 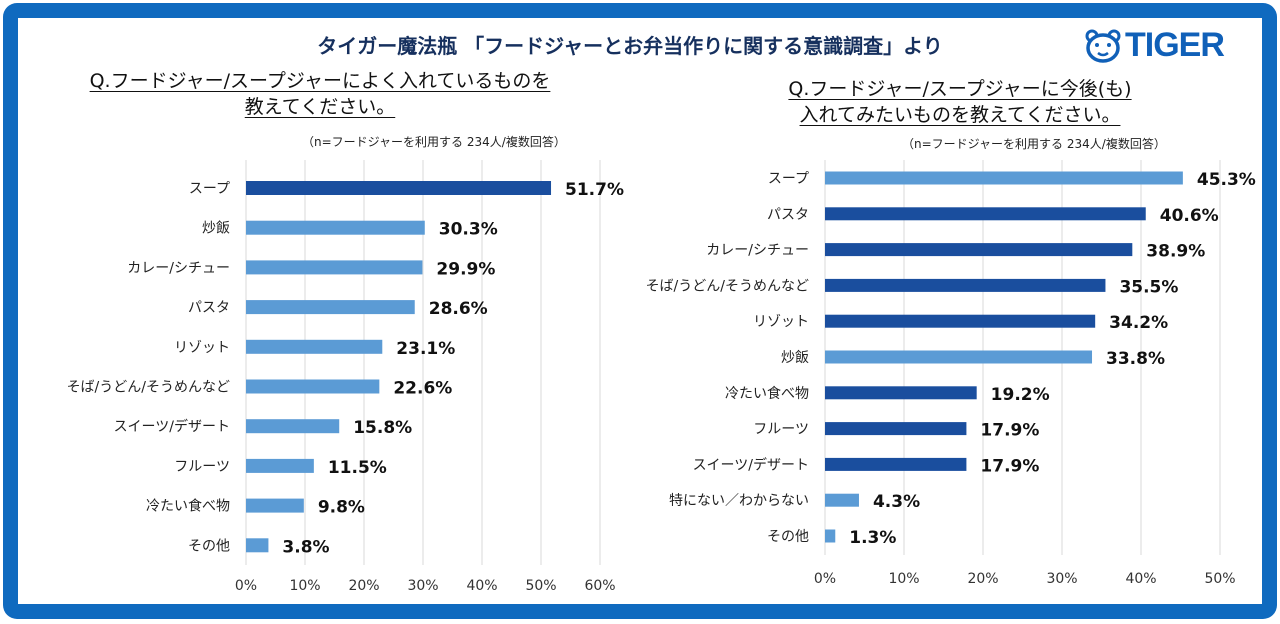 I want to click on category-label: 特にない／わからない, so click(x=739, y=501).